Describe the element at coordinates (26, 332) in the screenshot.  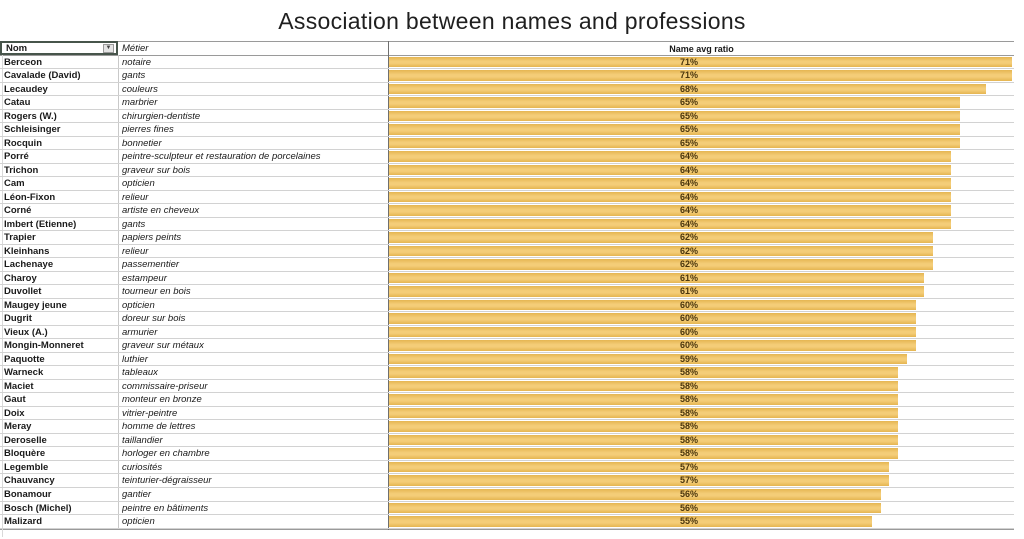
I see `name-cell: Vieux (A.)` at that location.